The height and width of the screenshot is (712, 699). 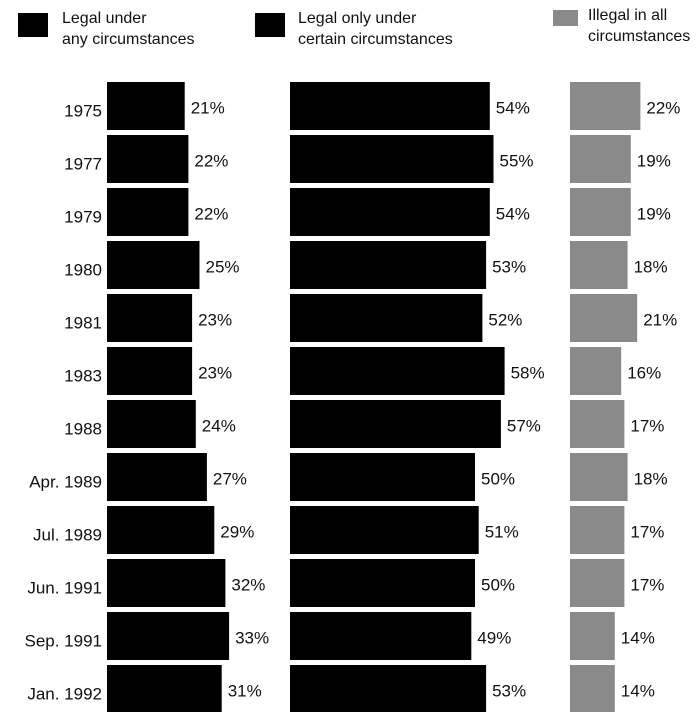 What do you see at coordinates (65, 481) in the screenshot?
I see `y-tick-label: Apr. 1989` at bounding box center [65, 481].